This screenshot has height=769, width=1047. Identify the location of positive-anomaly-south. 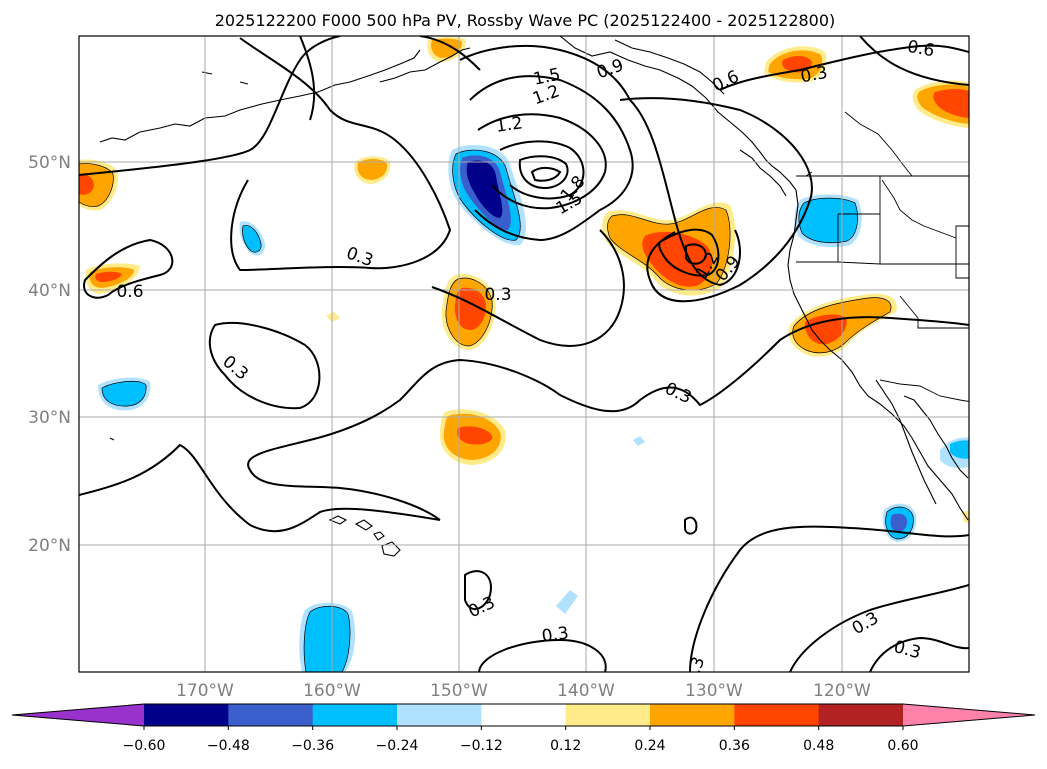
(472, 437).